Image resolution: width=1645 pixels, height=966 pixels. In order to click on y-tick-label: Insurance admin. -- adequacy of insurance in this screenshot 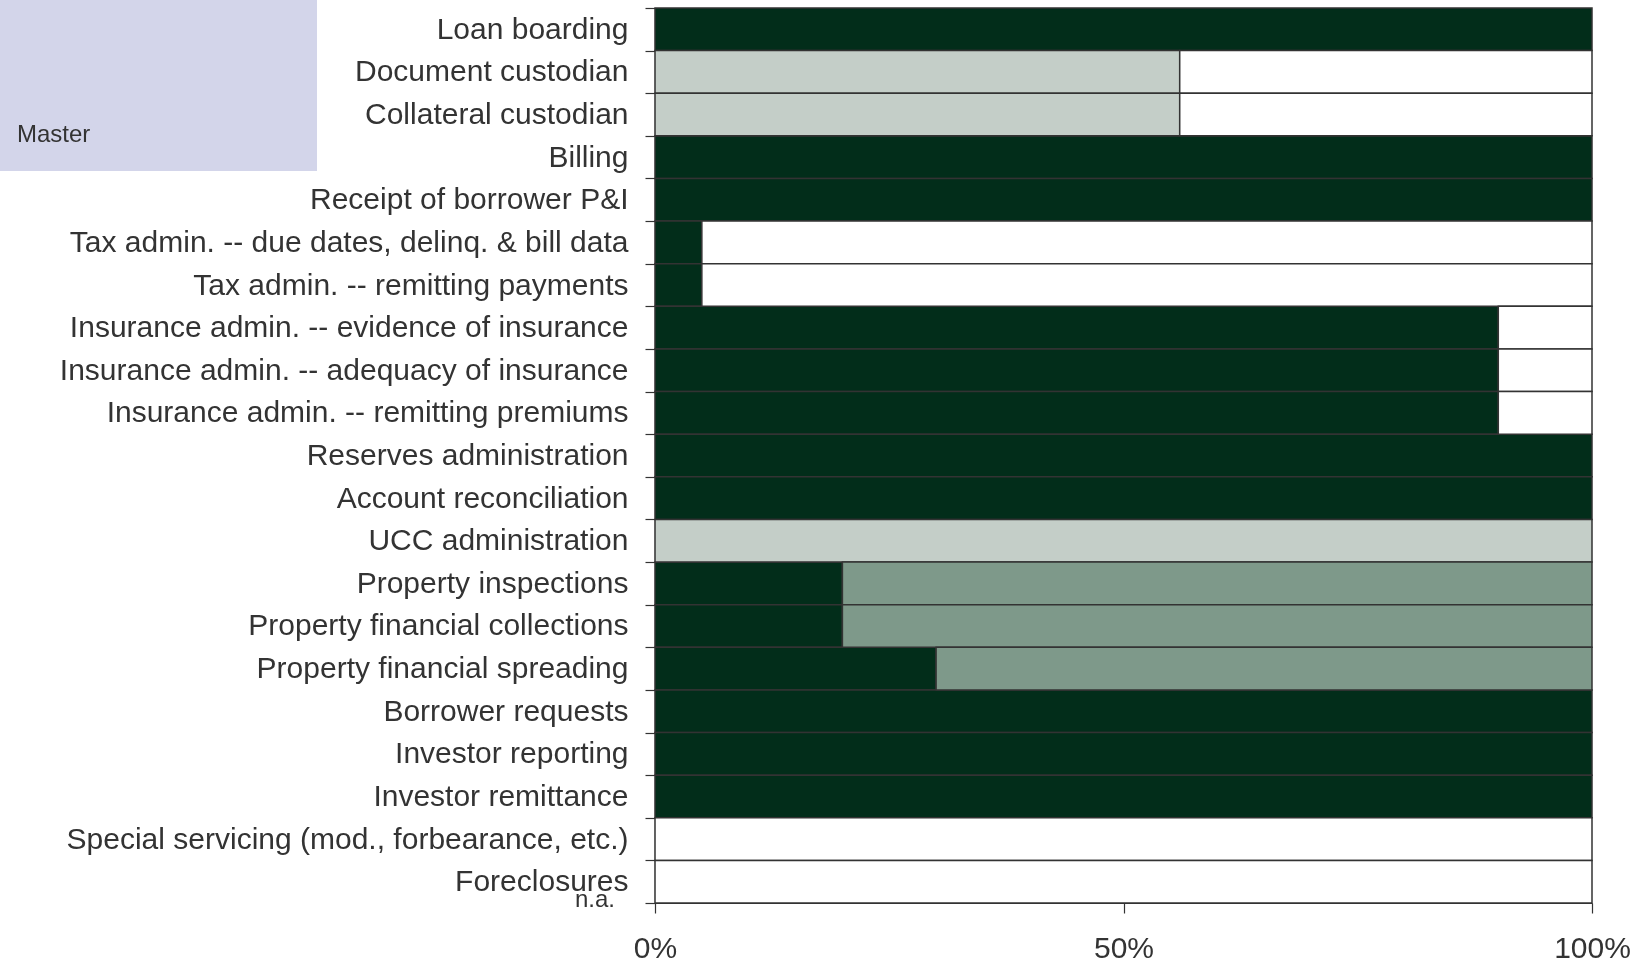, I will do `click(344, 369)`.